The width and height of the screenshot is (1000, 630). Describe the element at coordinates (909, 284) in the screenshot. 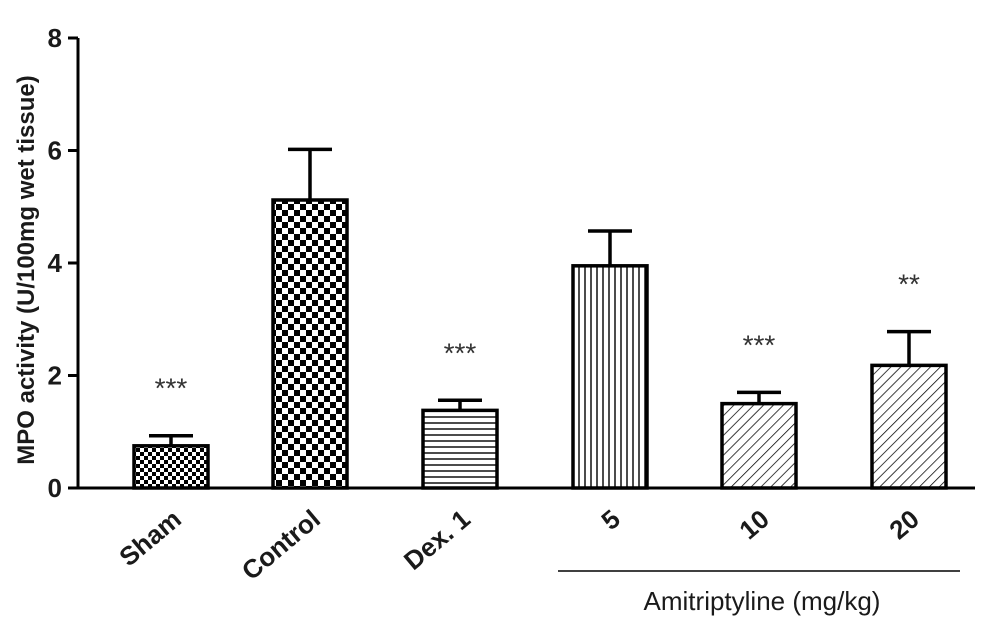

I see `significance-mark: **` at that location.